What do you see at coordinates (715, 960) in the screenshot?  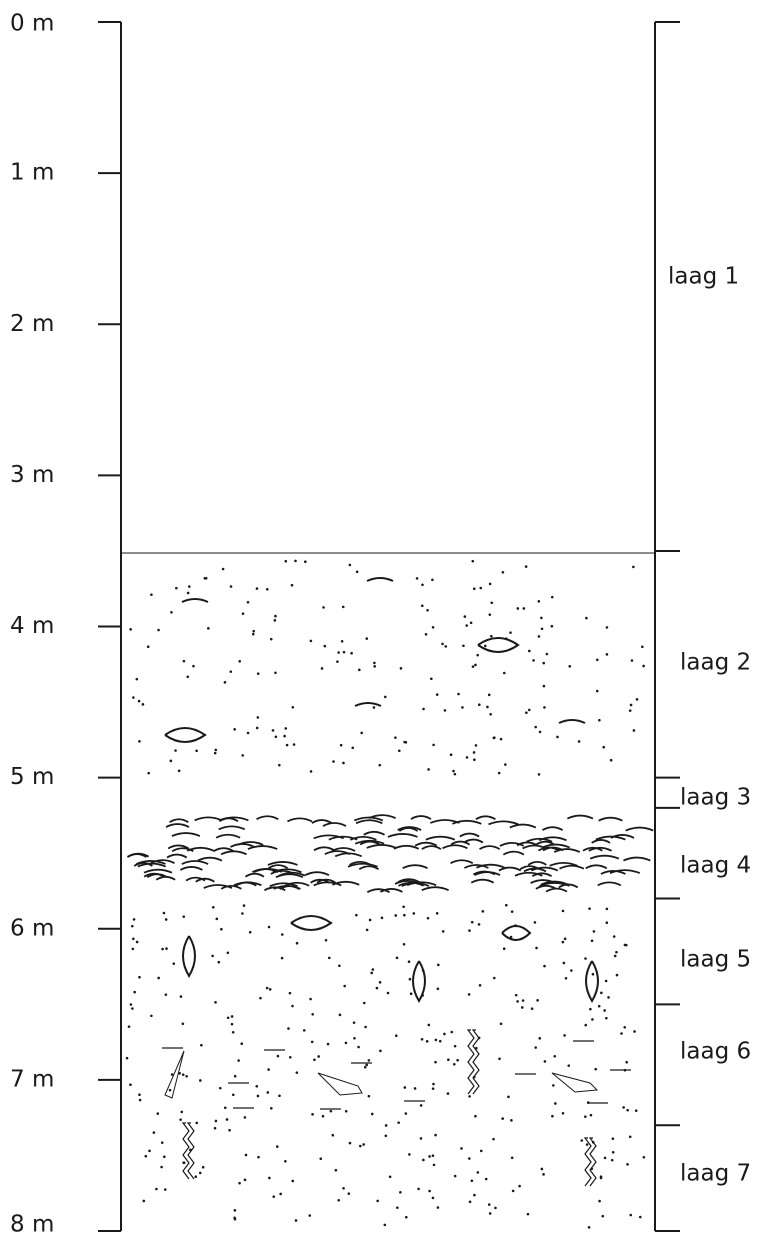 I see `layer-label: laag 5` at bounding box center [715, 960].